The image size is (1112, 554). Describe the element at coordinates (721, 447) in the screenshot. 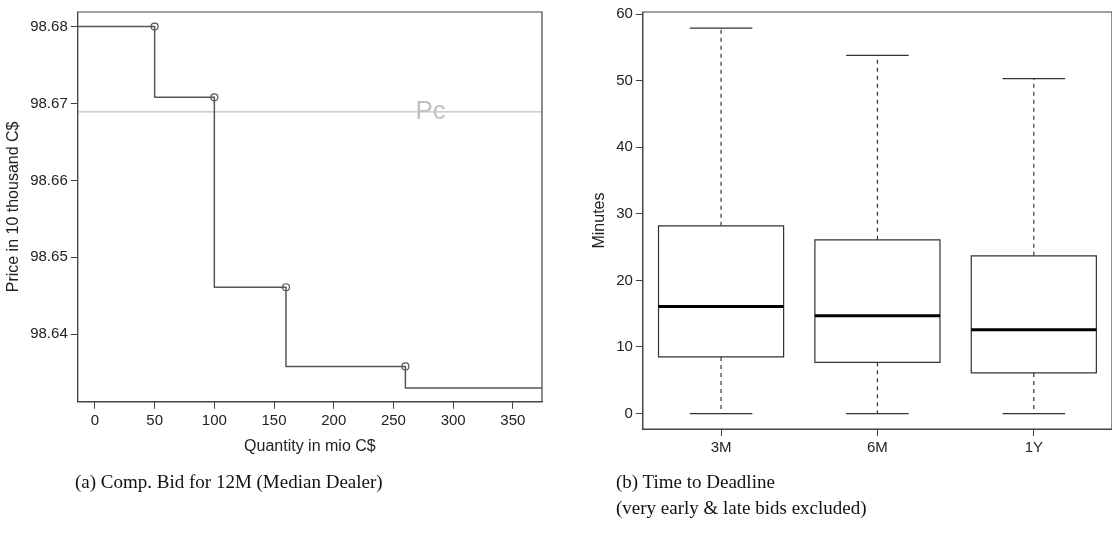

I see `x-tick-label: 3M` at that location.